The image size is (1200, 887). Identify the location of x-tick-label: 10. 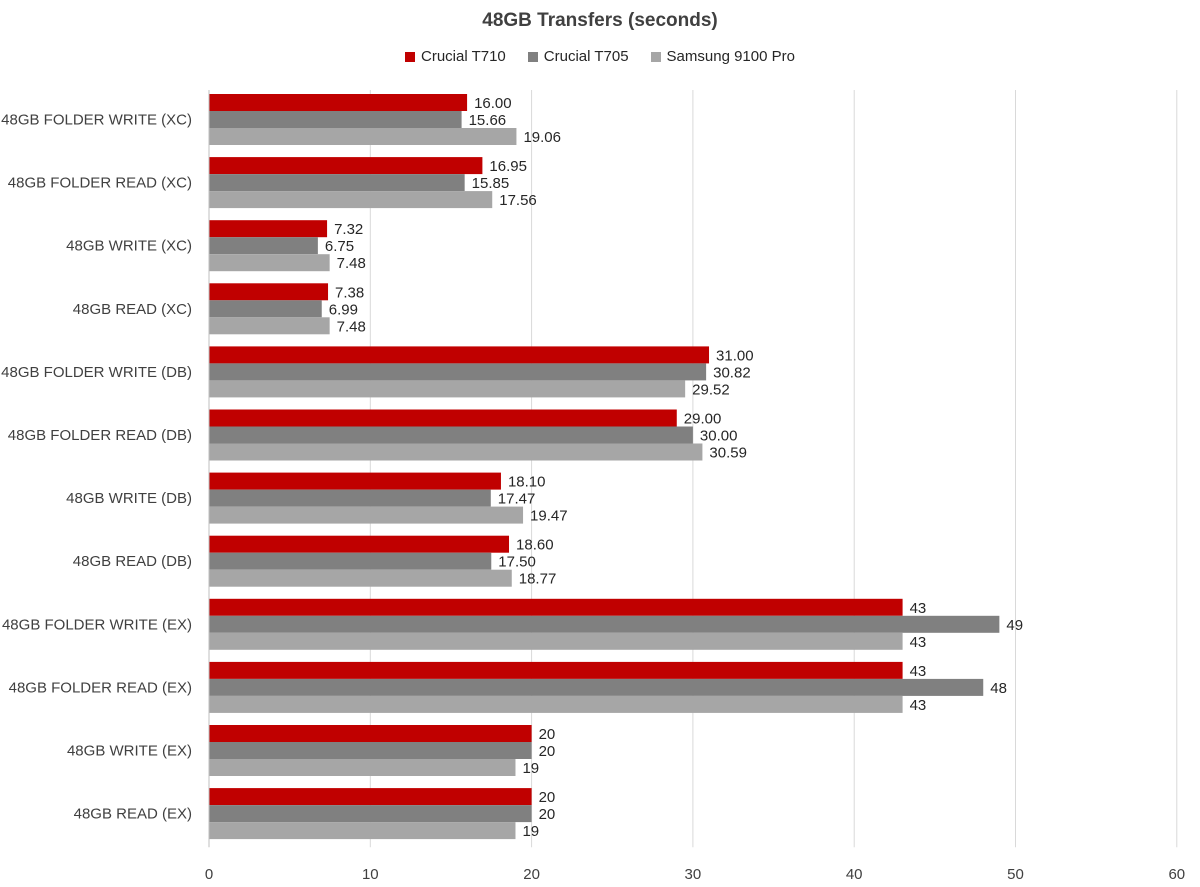
(370, 874).